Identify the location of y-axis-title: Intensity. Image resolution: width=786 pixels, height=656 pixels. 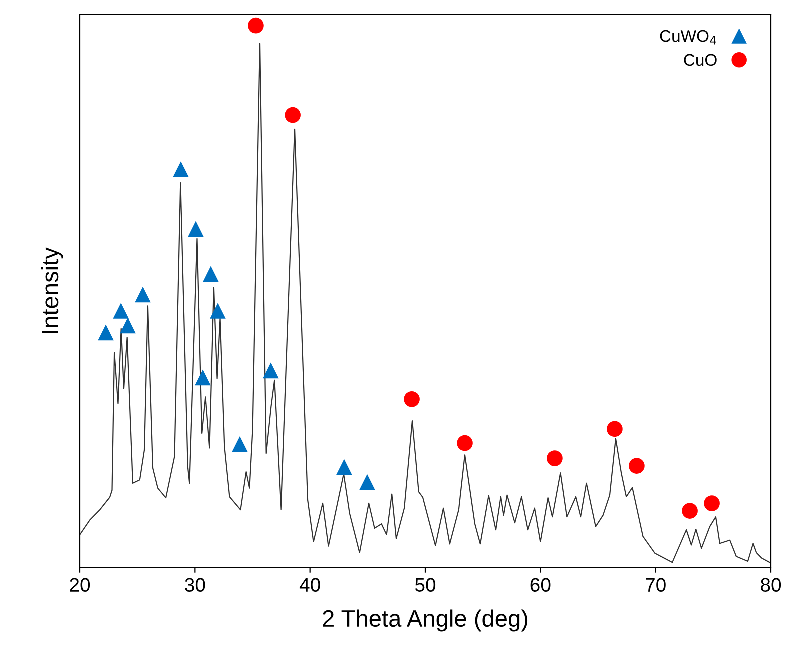
(52, 291).